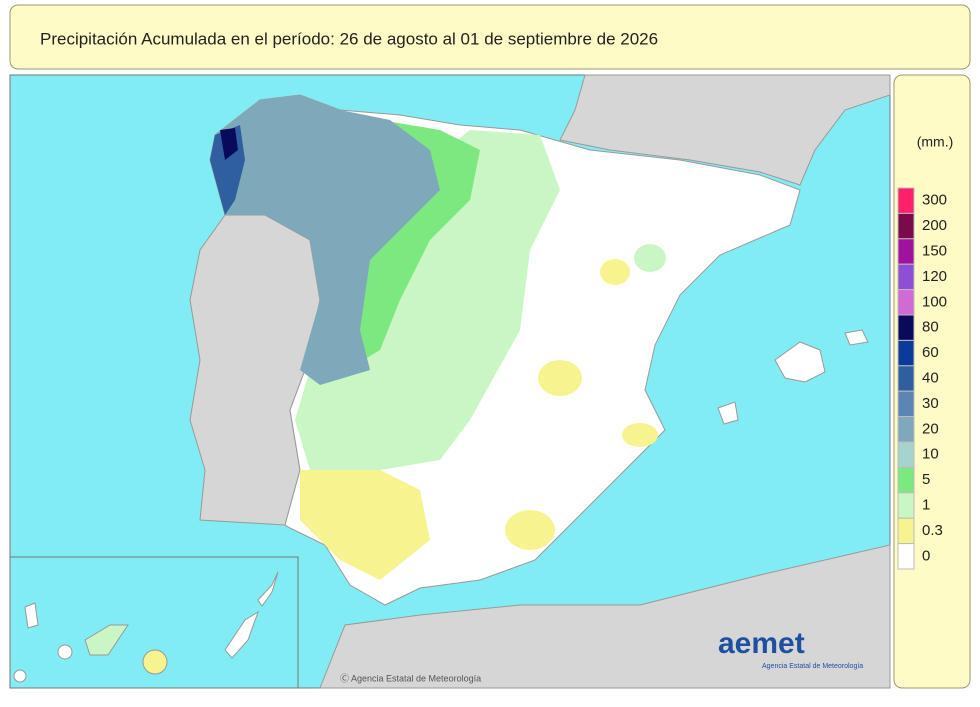 The image size is (980, 707). What do you see at coordinates (930, 352) in the screenshot?
I see `legend-label: 60` at bounding box center [930, 352].